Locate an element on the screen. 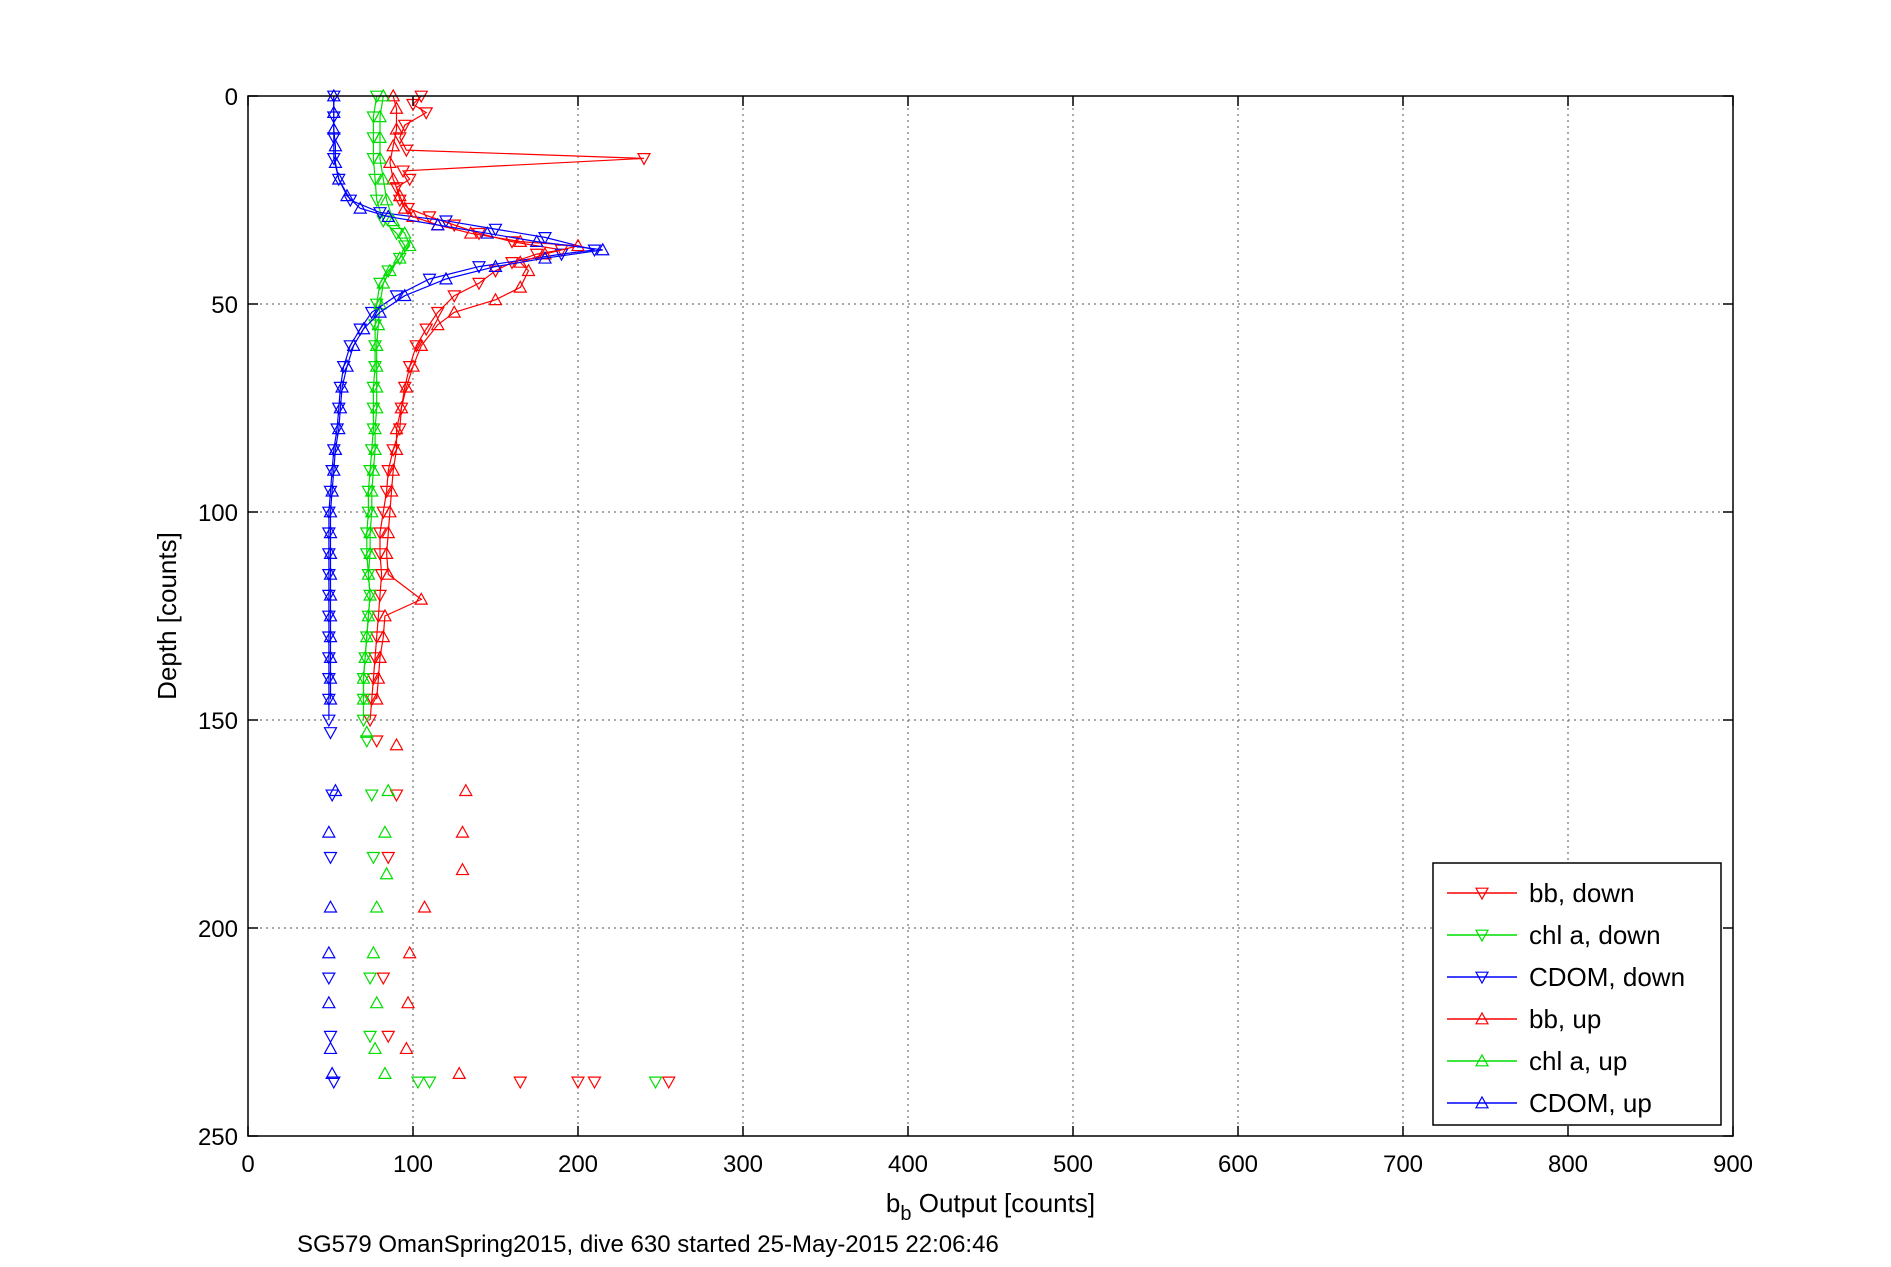 Image resolution: width=1891 pixels, height=1267 pixels. x-tick-label: 400 is located at coordinates (908, 1164).